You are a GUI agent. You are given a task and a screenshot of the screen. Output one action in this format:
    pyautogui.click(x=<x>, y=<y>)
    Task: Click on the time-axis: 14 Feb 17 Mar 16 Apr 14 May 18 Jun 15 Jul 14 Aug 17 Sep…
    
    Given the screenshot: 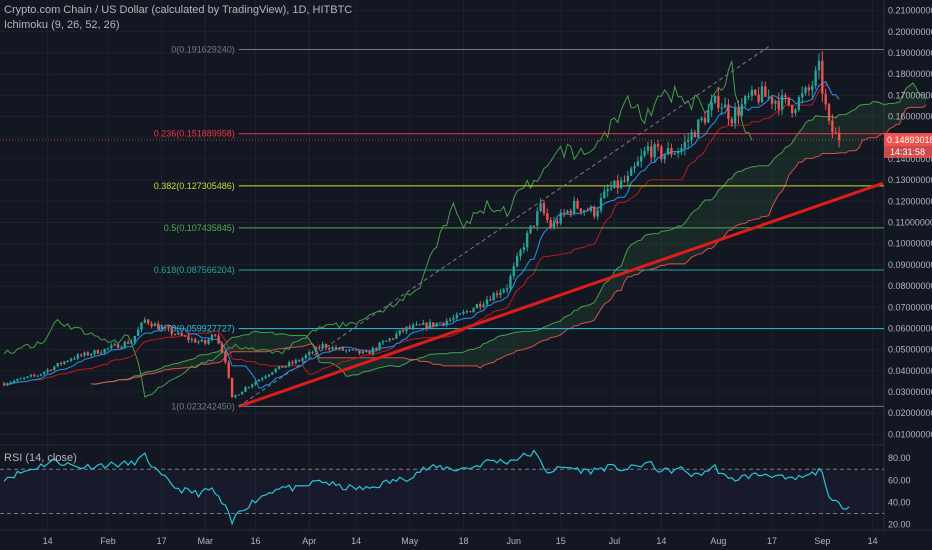 What is the action you would take?
    pyautogui.click(x=460, y=541)
    